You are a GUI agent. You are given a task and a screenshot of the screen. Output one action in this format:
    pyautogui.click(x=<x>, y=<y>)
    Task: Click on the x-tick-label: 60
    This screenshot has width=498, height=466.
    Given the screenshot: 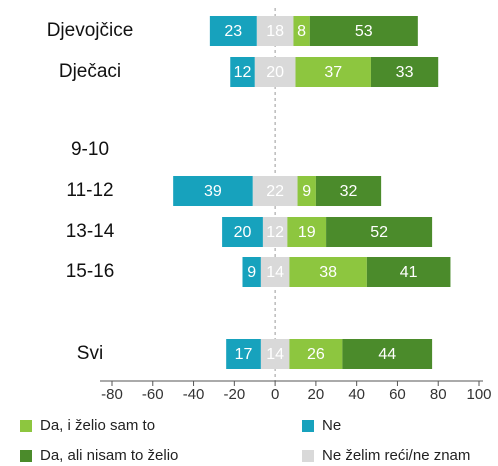 What is the action you would take?
    pyautogui.click(x=397, y=394)
    